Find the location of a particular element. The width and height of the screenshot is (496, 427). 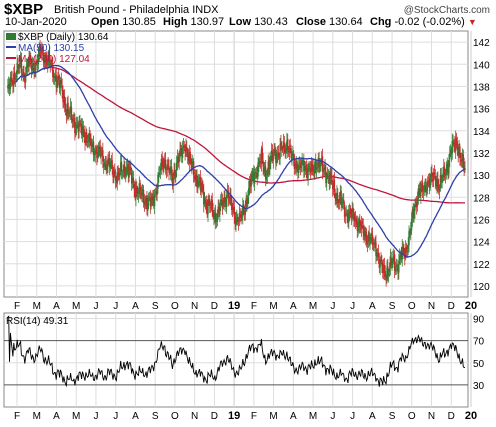

rsi-y-tick-label: 30 is located at coordinates (479, 386).